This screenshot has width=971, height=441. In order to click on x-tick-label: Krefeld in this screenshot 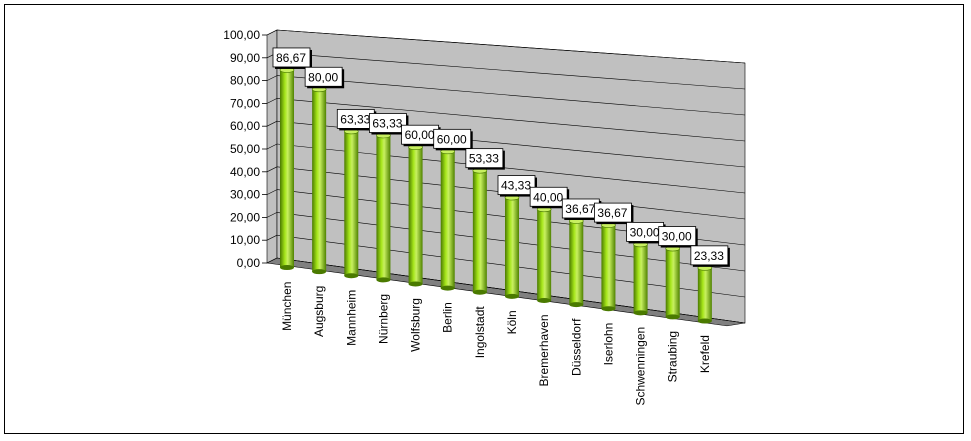, I will do `click(705, 354)`.